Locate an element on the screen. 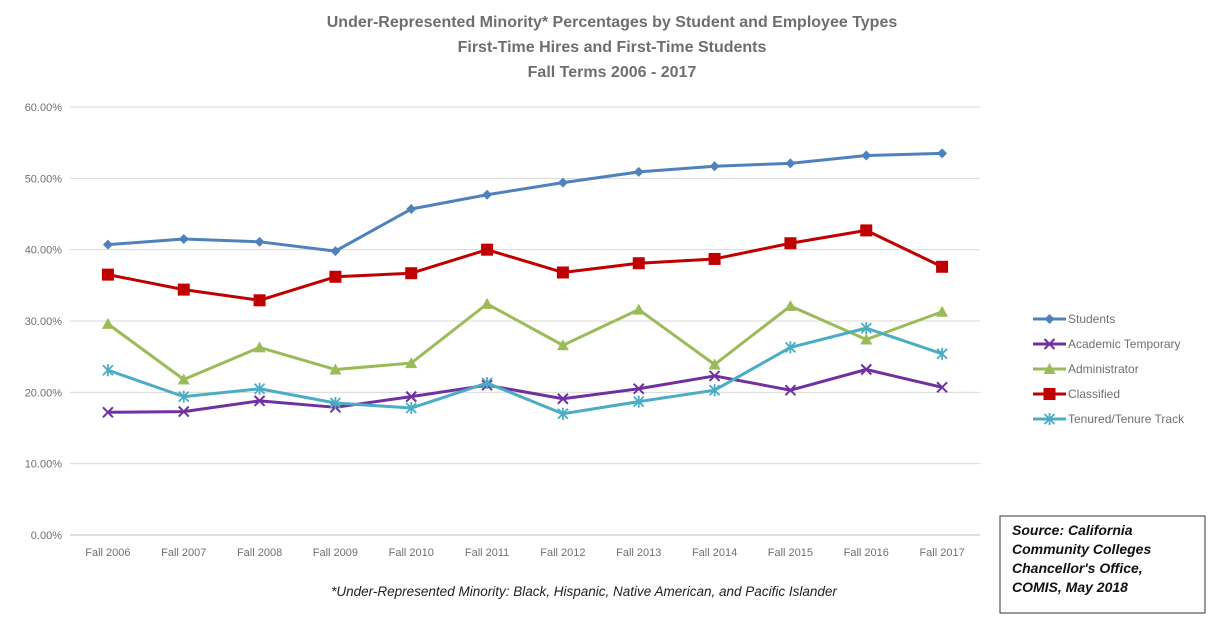 The width and height of the screenshot is (1212, 621). y-tick-label: 0.00% is located at coordinates (46, 536).